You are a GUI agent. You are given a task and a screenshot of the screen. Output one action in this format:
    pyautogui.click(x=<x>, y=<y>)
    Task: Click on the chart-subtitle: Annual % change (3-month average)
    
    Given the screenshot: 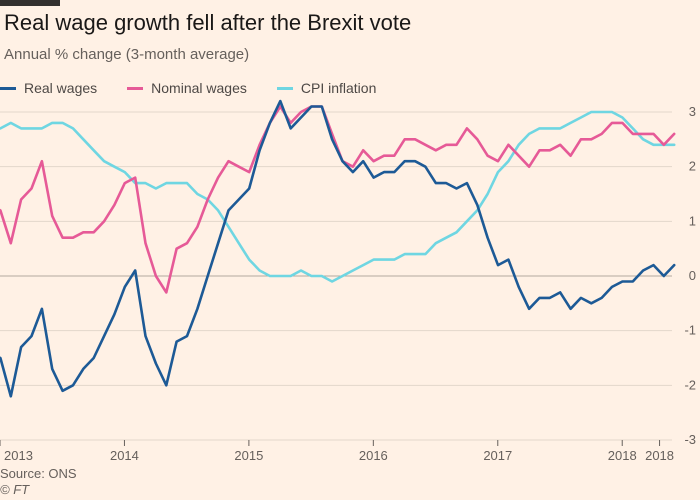 What is the action you would take?
    pyautogui.click(x=127, y=54)
    